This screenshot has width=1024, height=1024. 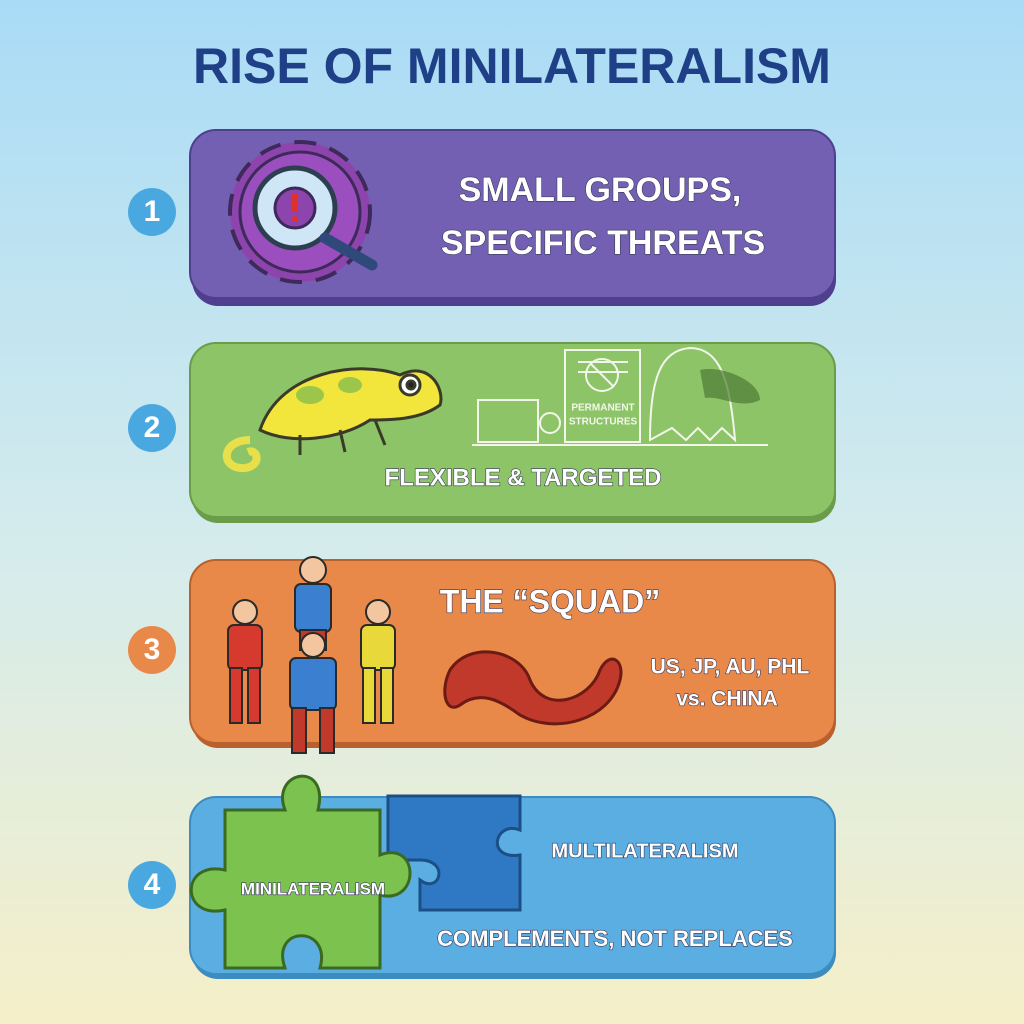 I want to click on item-line: SMALL GROUPS,, so click(x=600, y=190).